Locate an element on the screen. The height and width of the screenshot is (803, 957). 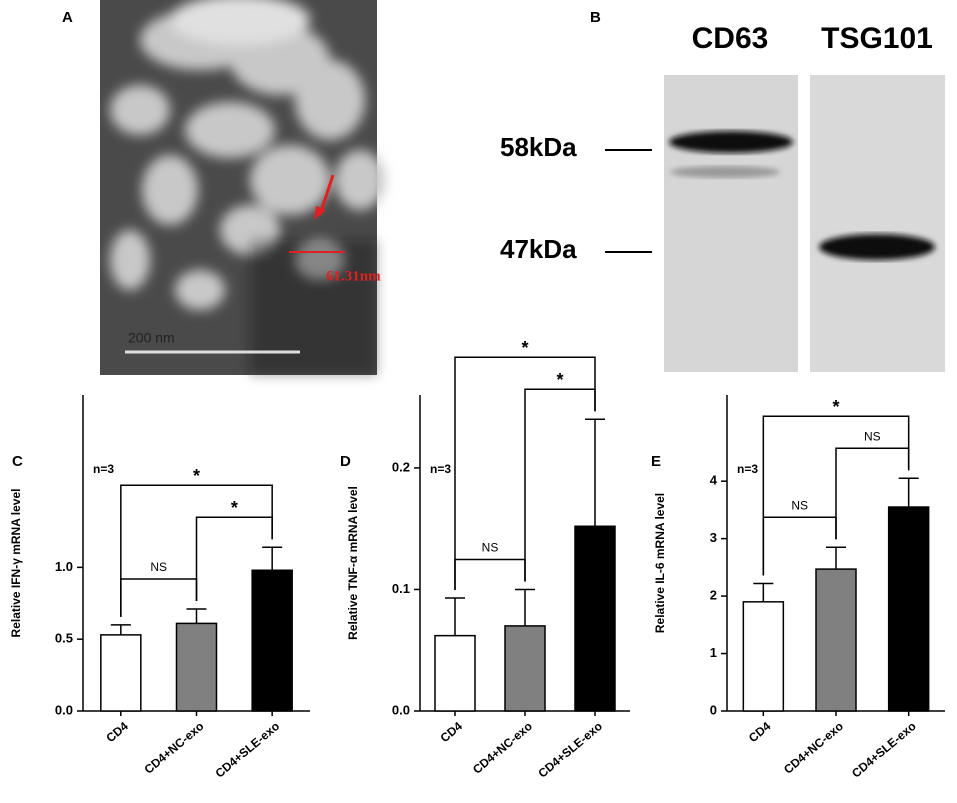
y-tick-label: 0 is located at coordinates (713, 709).